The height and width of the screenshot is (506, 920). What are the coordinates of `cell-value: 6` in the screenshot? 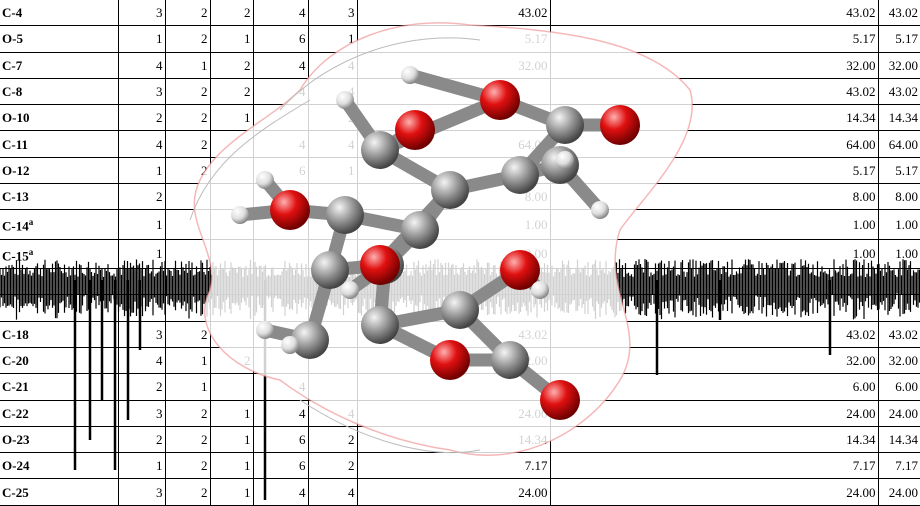 It's located at (302, 39).